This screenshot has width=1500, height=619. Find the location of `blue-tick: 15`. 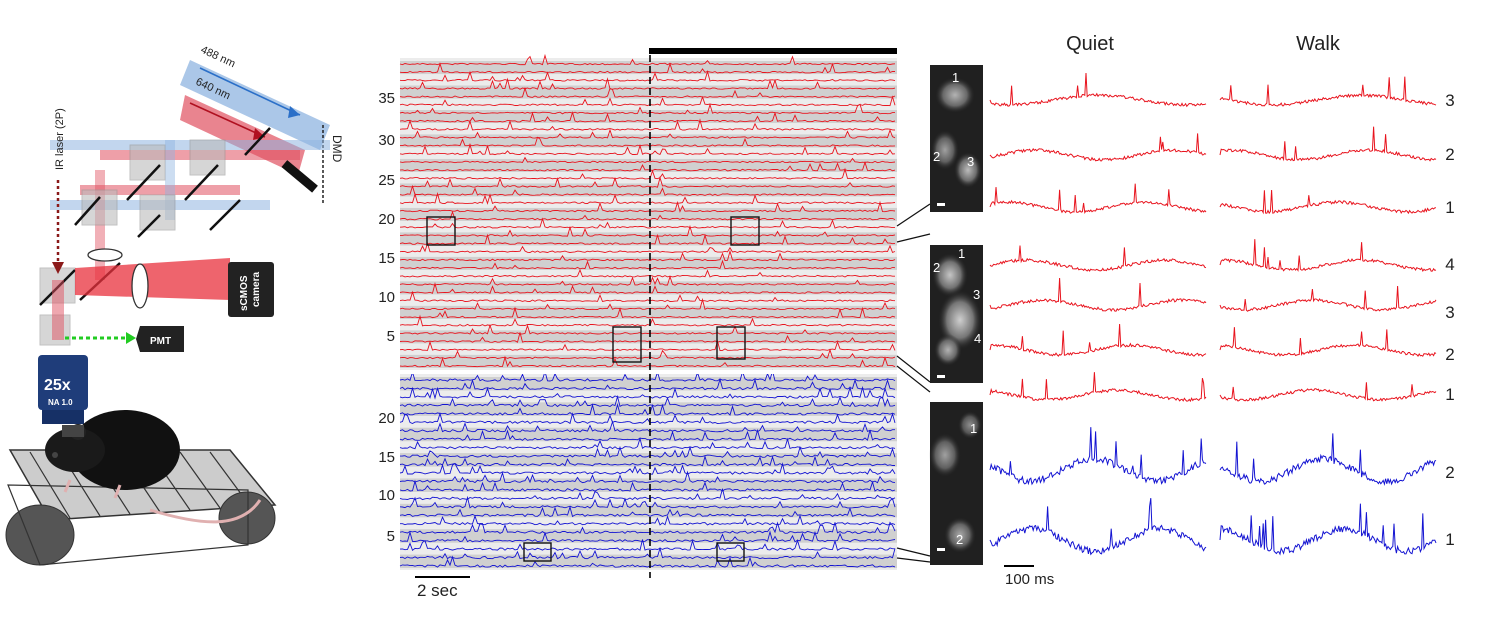

blue-tick: 15 is located at coordinates (386, 457).